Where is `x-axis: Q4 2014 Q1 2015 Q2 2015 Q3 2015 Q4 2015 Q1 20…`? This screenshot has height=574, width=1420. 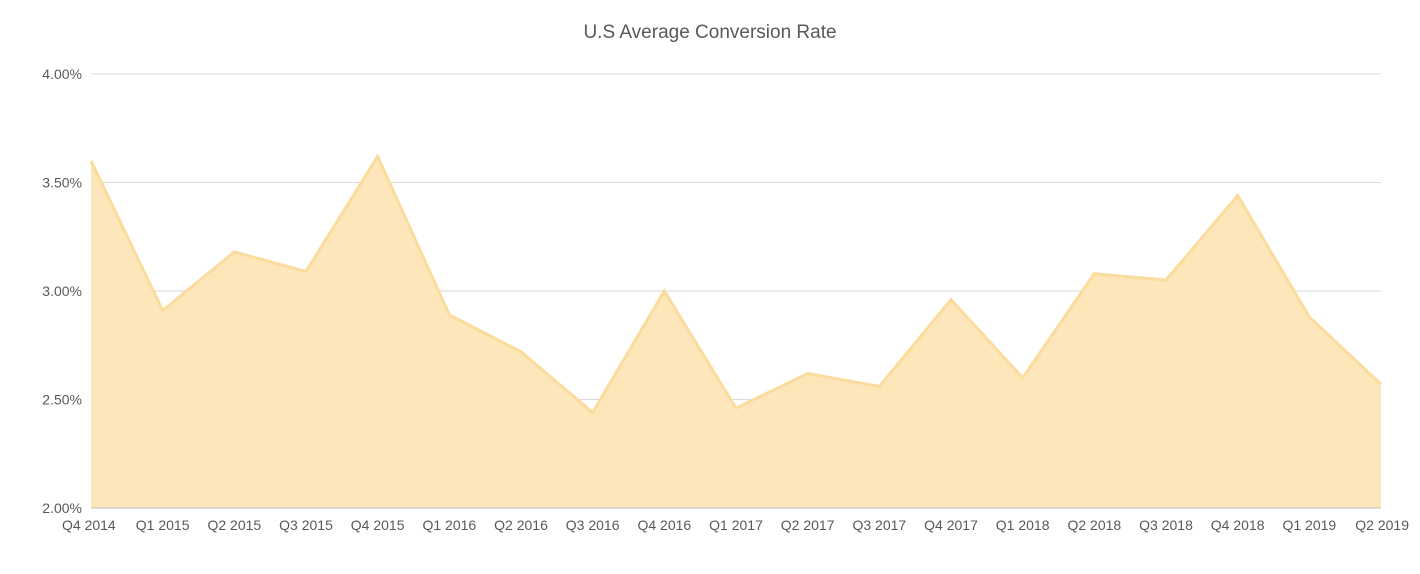 x-axis: Q4 2014 Q1 2015 Q2 2015 Q3 2015 Q4 2015 Q1 20… is located at coordinates (735, 520).